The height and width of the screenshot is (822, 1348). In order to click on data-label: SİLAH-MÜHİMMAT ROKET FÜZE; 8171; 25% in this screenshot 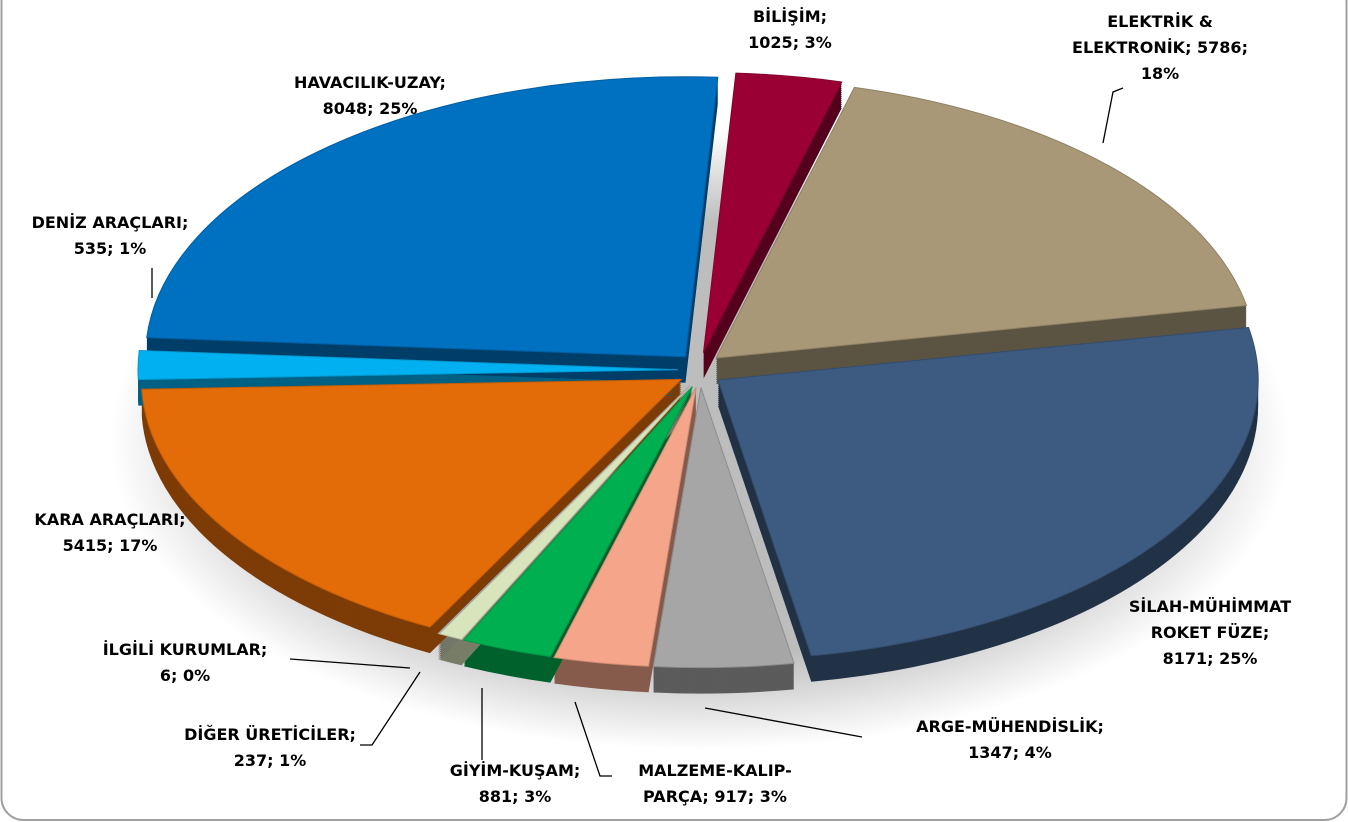, I will do `click(1210, 632)`.